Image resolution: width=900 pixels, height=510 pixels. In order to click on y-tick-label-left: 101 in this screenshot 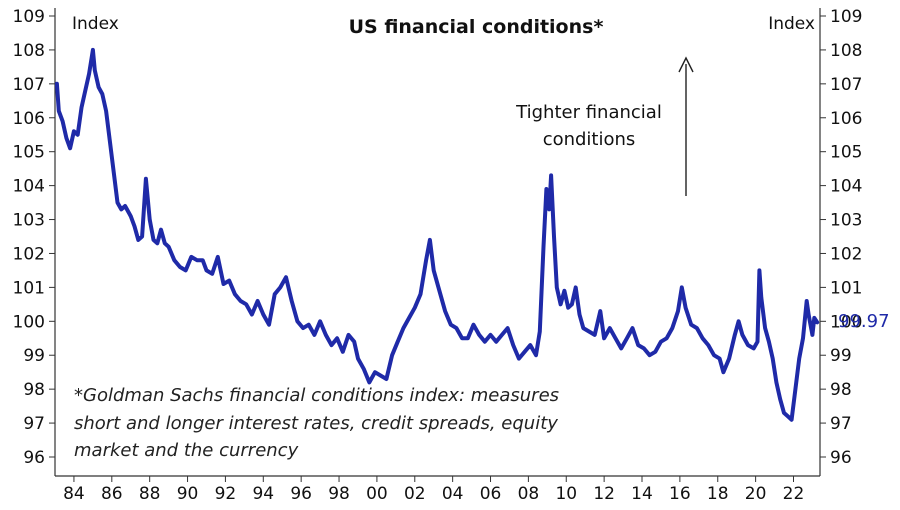, I will do `click(29, 288)`.